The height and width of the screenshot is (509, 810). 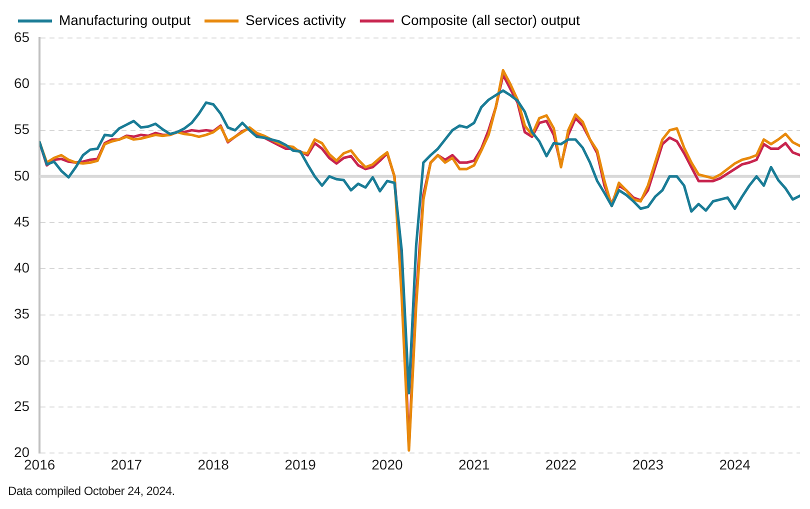 I want to click on y-tick-label: 50, so click(x=22, y=175).